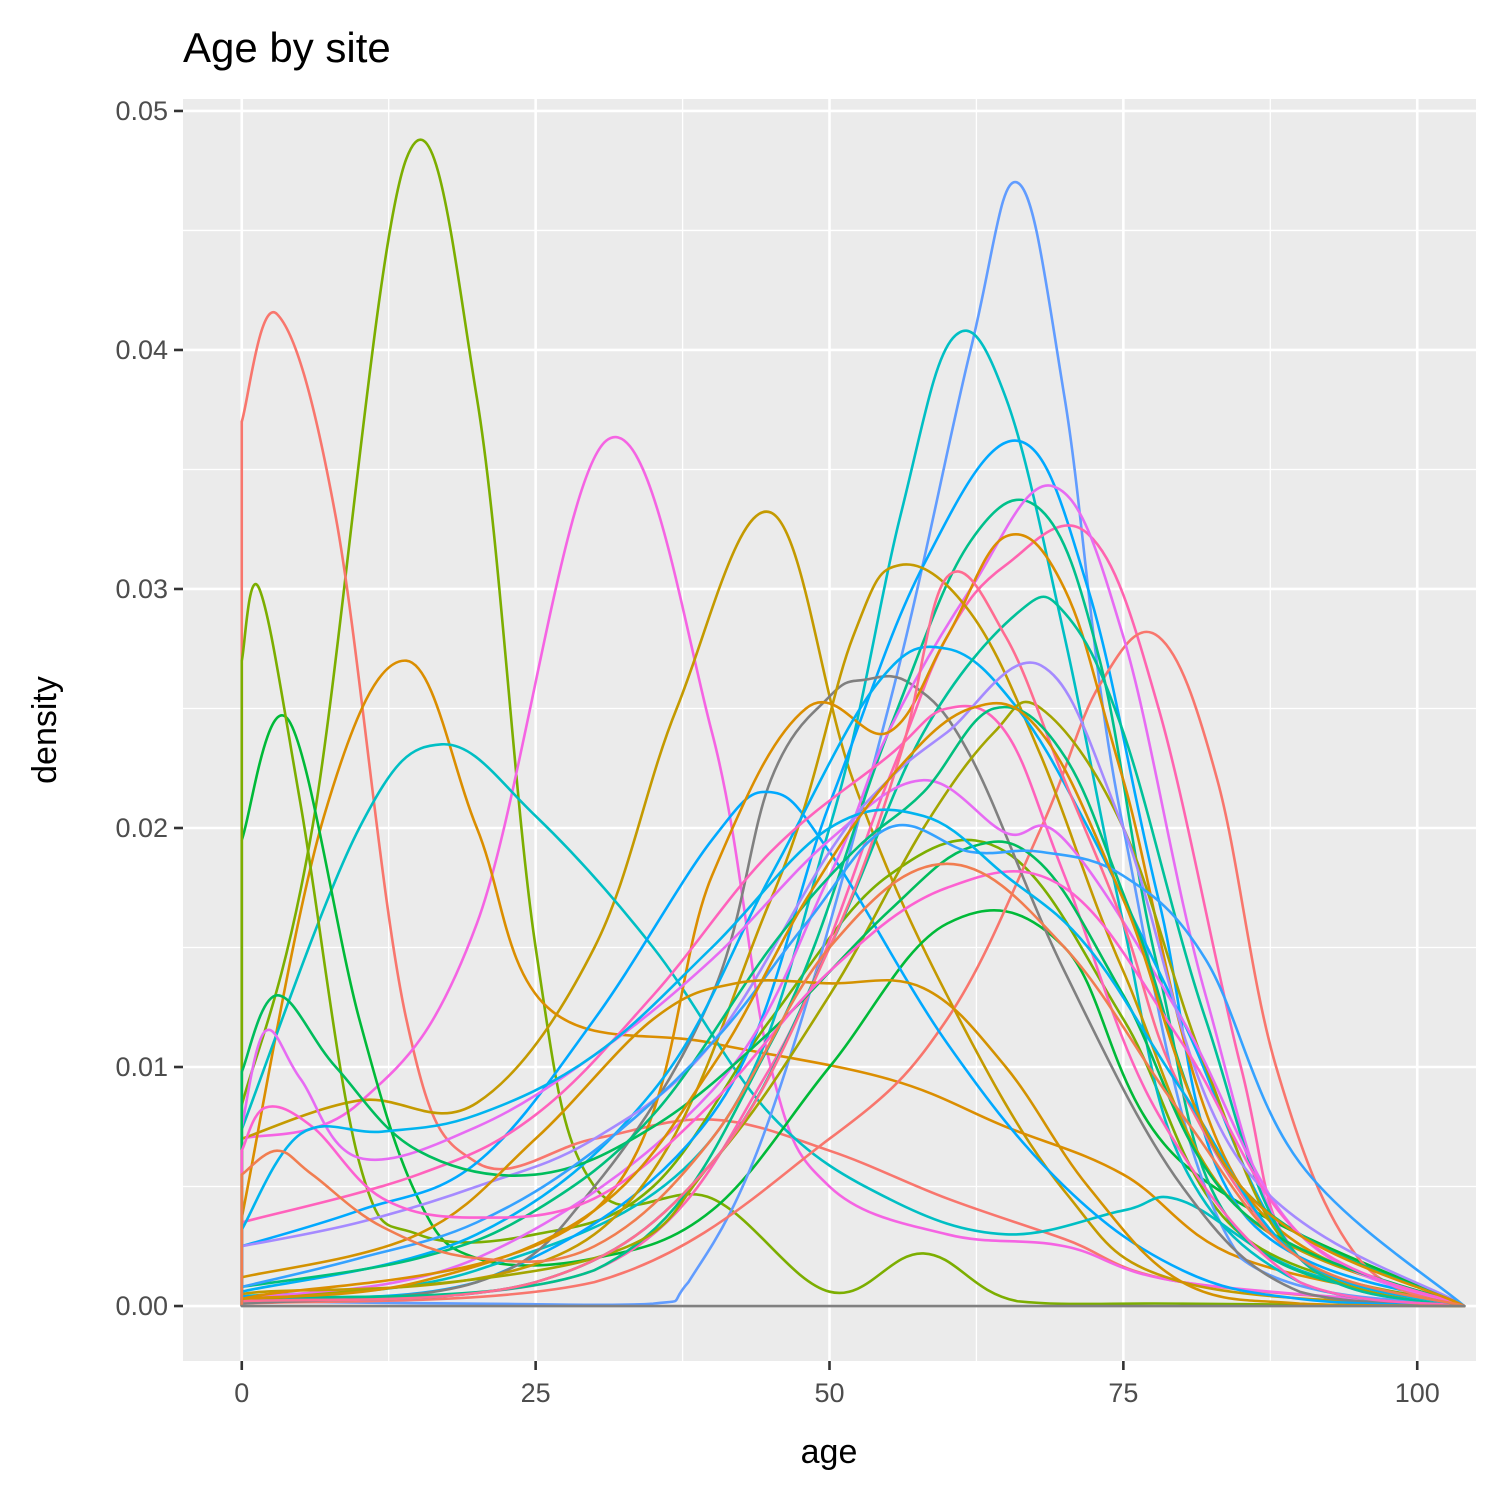  I want to click on y-axis-label: density, so click(45, 730).